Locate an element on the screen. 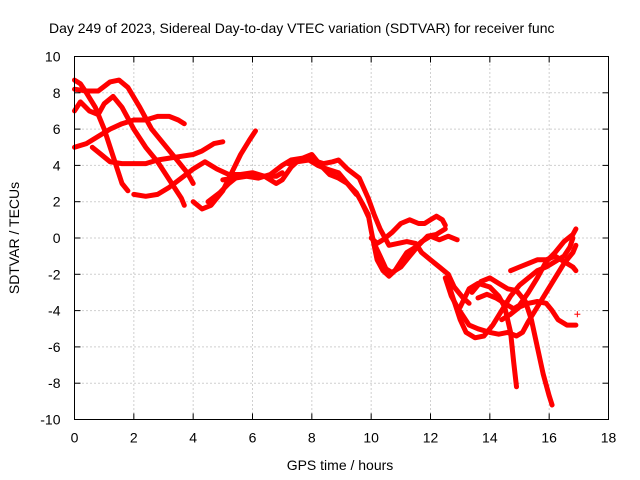 Image resolution: width=640 pixels, height=480 pixels. y-tick-label: -6 is located at coordinates (54, 347).